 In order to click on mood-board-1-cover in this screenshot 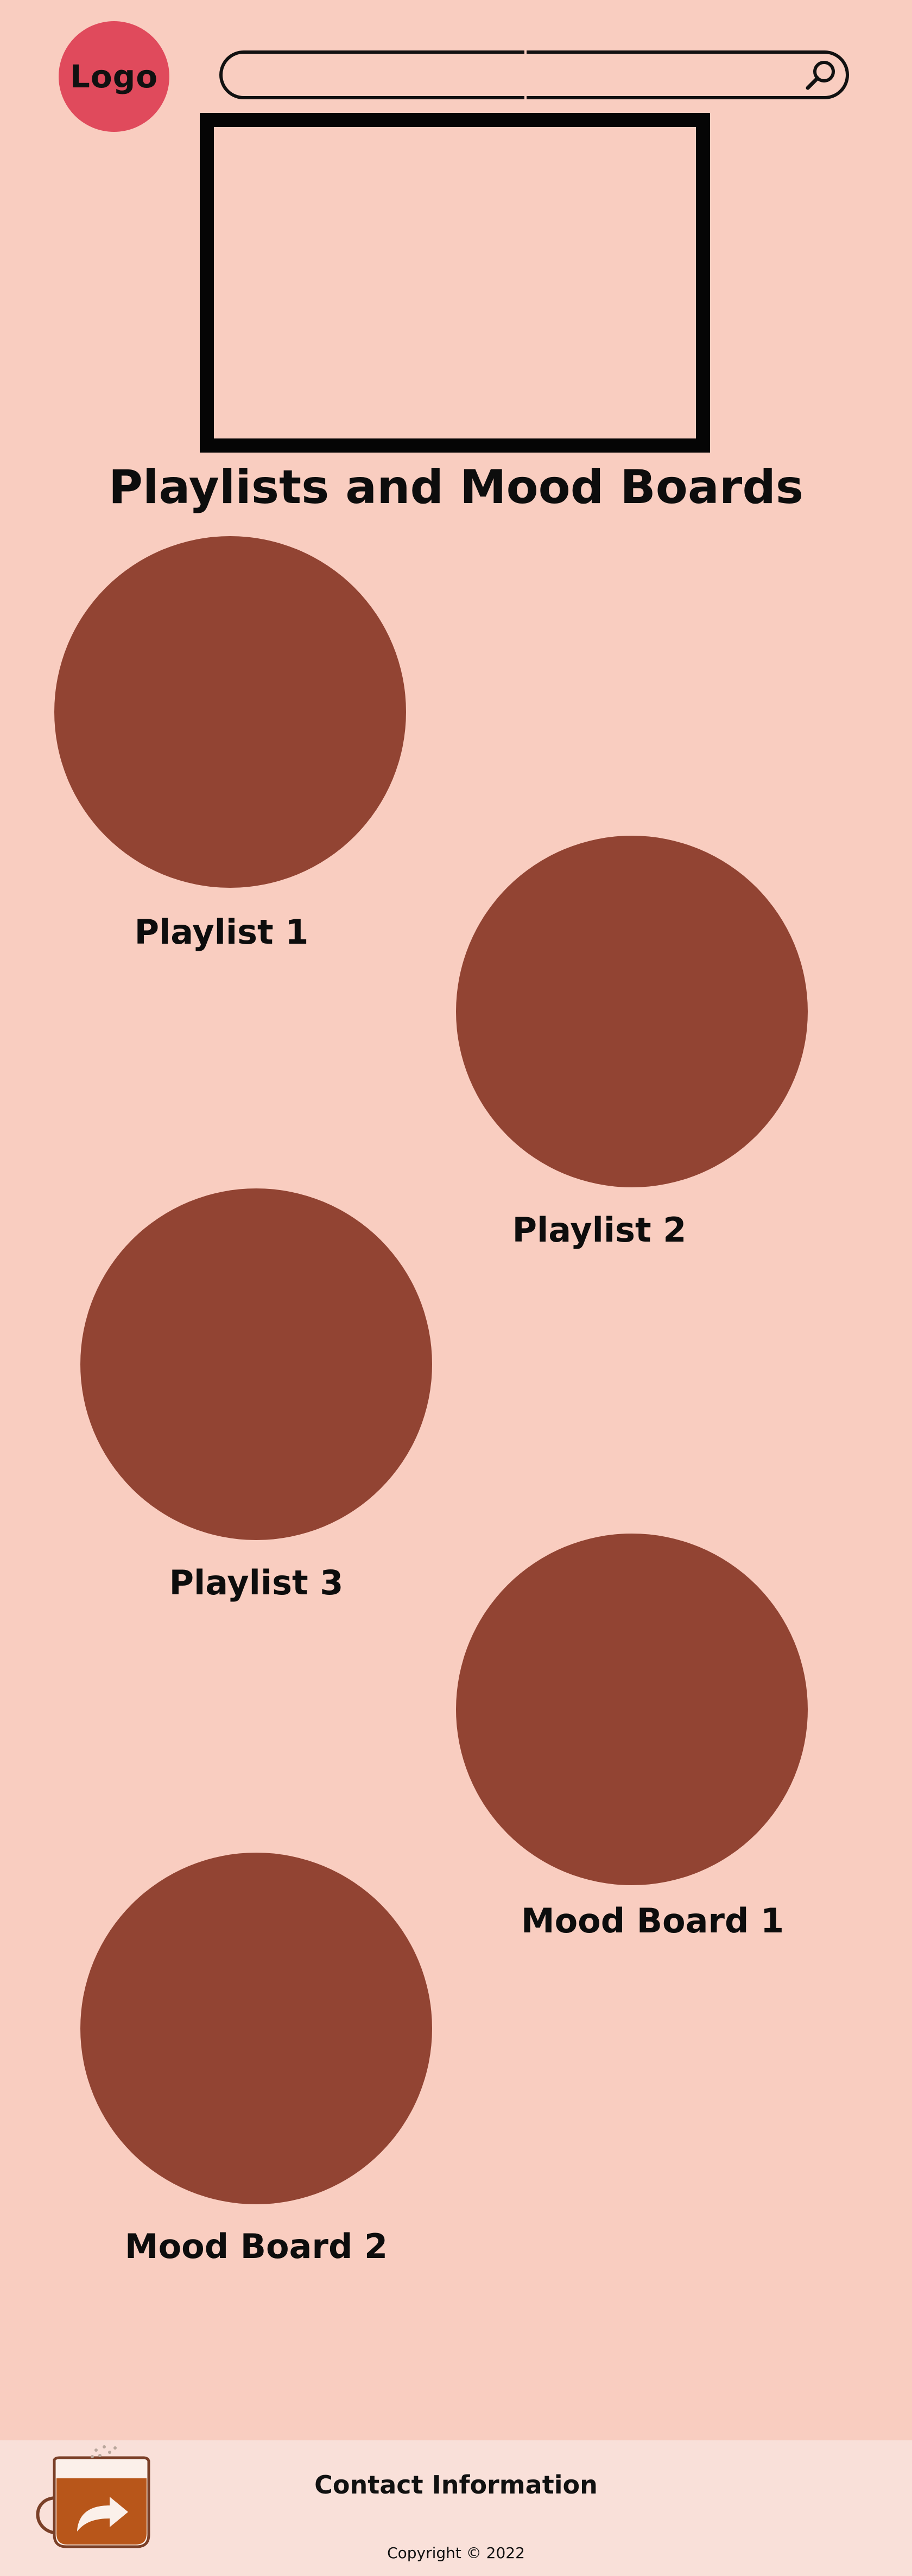, I will do `click(632, 1709)`.